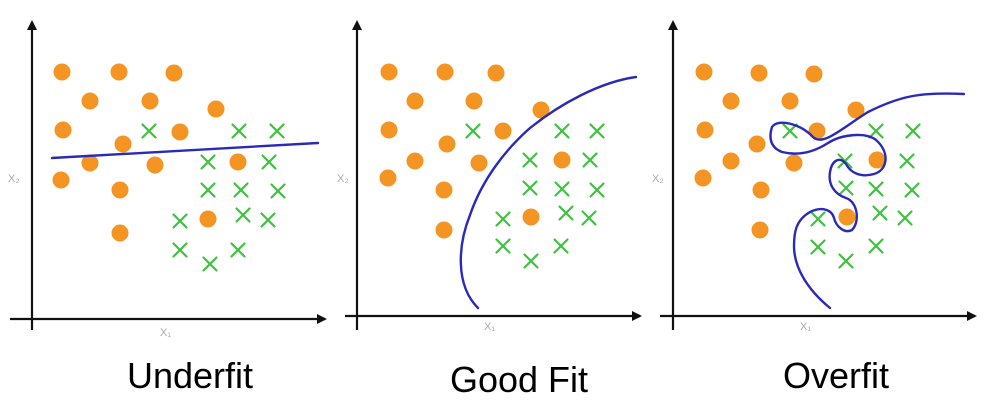  What do you see at coordinates (836, 375) in the screenshot?
I see `caption-overfit: Overfit` at bounding box center [836, 375].